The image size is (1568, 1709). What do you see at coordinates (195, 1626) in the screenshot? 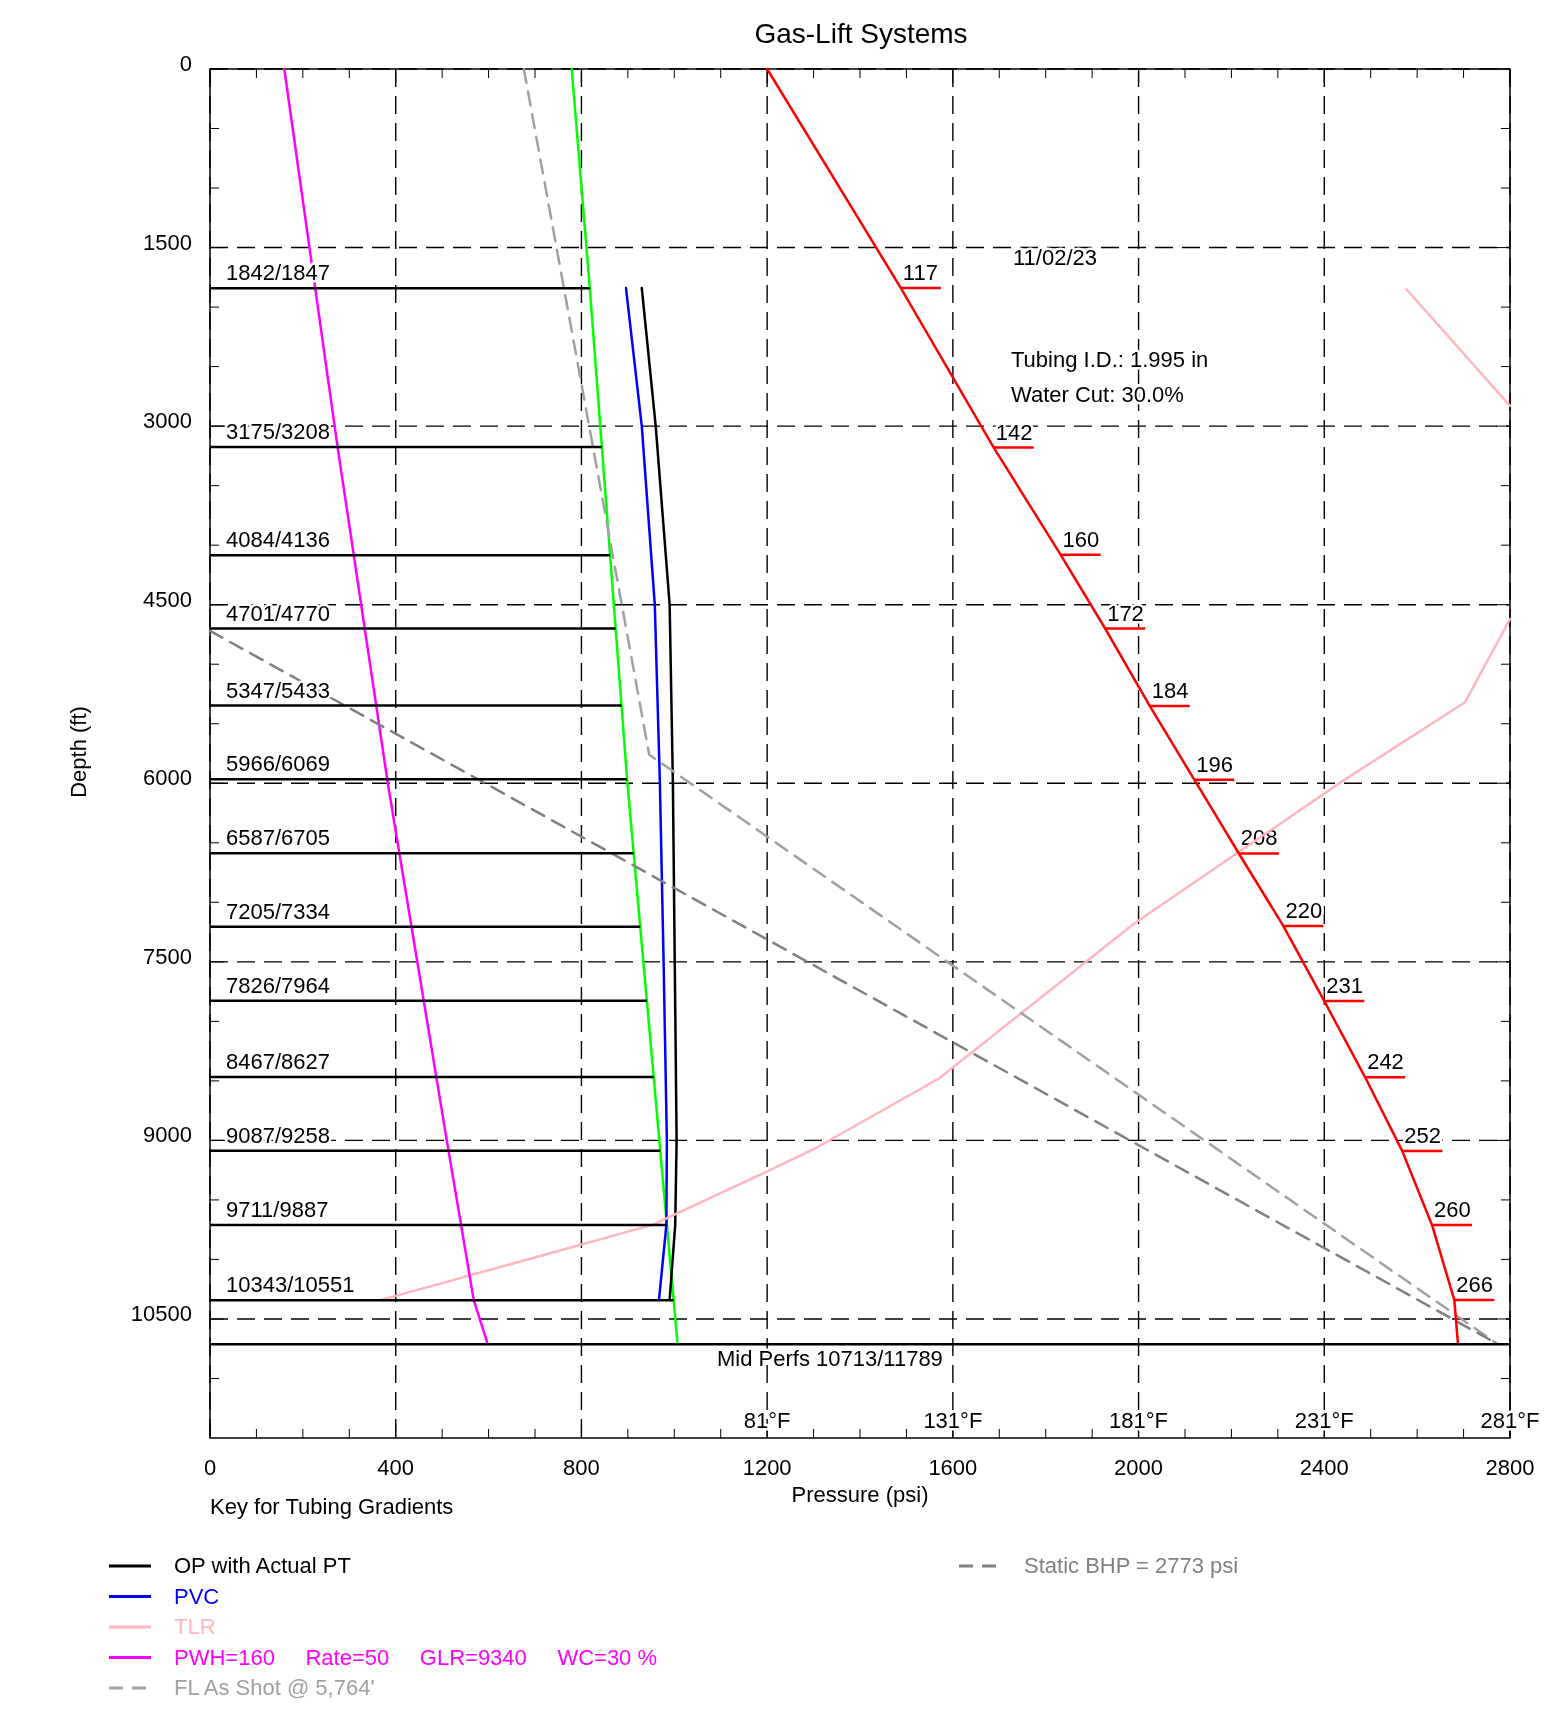
I see `legend-label: TLR` at bounding box center [195, 1626].